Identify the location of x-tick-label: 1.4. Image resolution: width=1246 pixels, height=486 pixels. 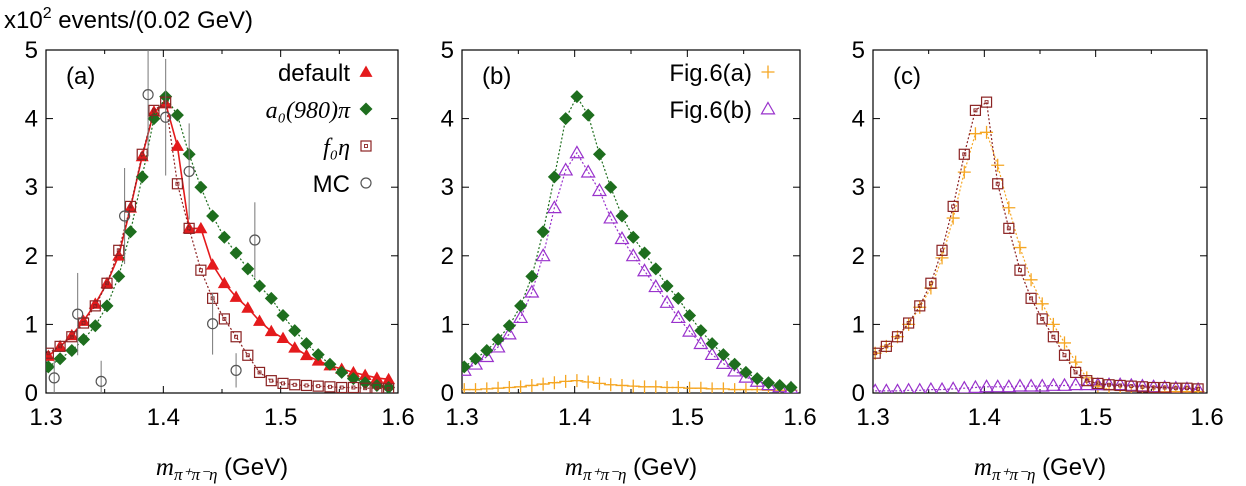
(163, 417).